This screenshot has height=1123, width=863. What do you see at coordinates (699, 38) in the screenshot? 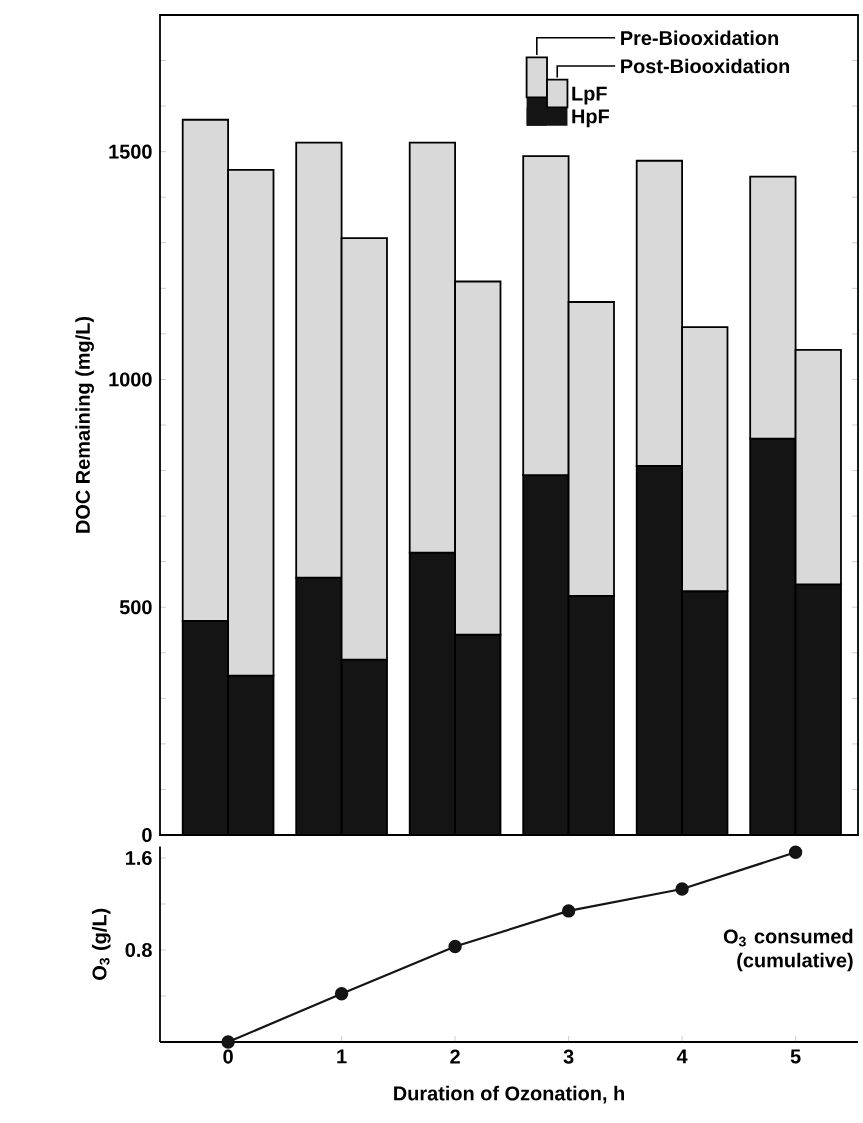
I see `annotation: Pre-Biooxidation` at bounding box center [699, 38].